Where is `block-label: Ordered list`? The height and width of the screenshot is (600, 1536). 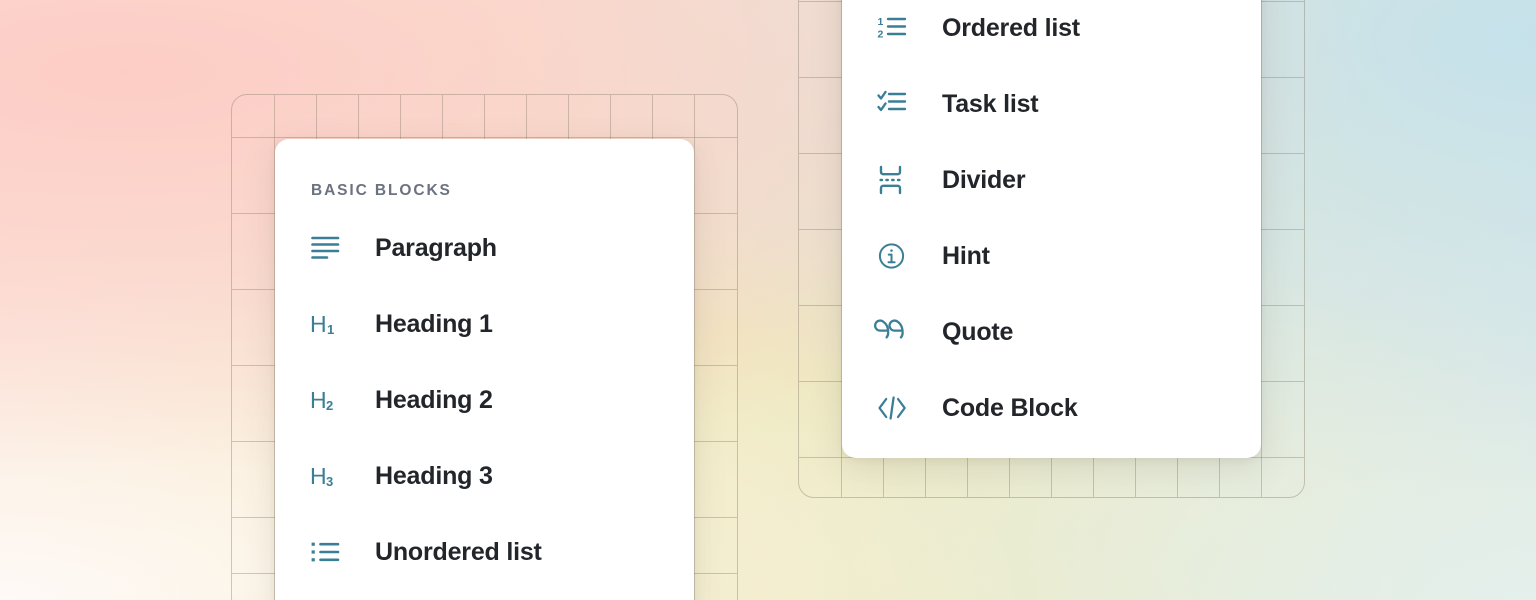 block-label: Ordered list is located at coordinates (1011, 27).